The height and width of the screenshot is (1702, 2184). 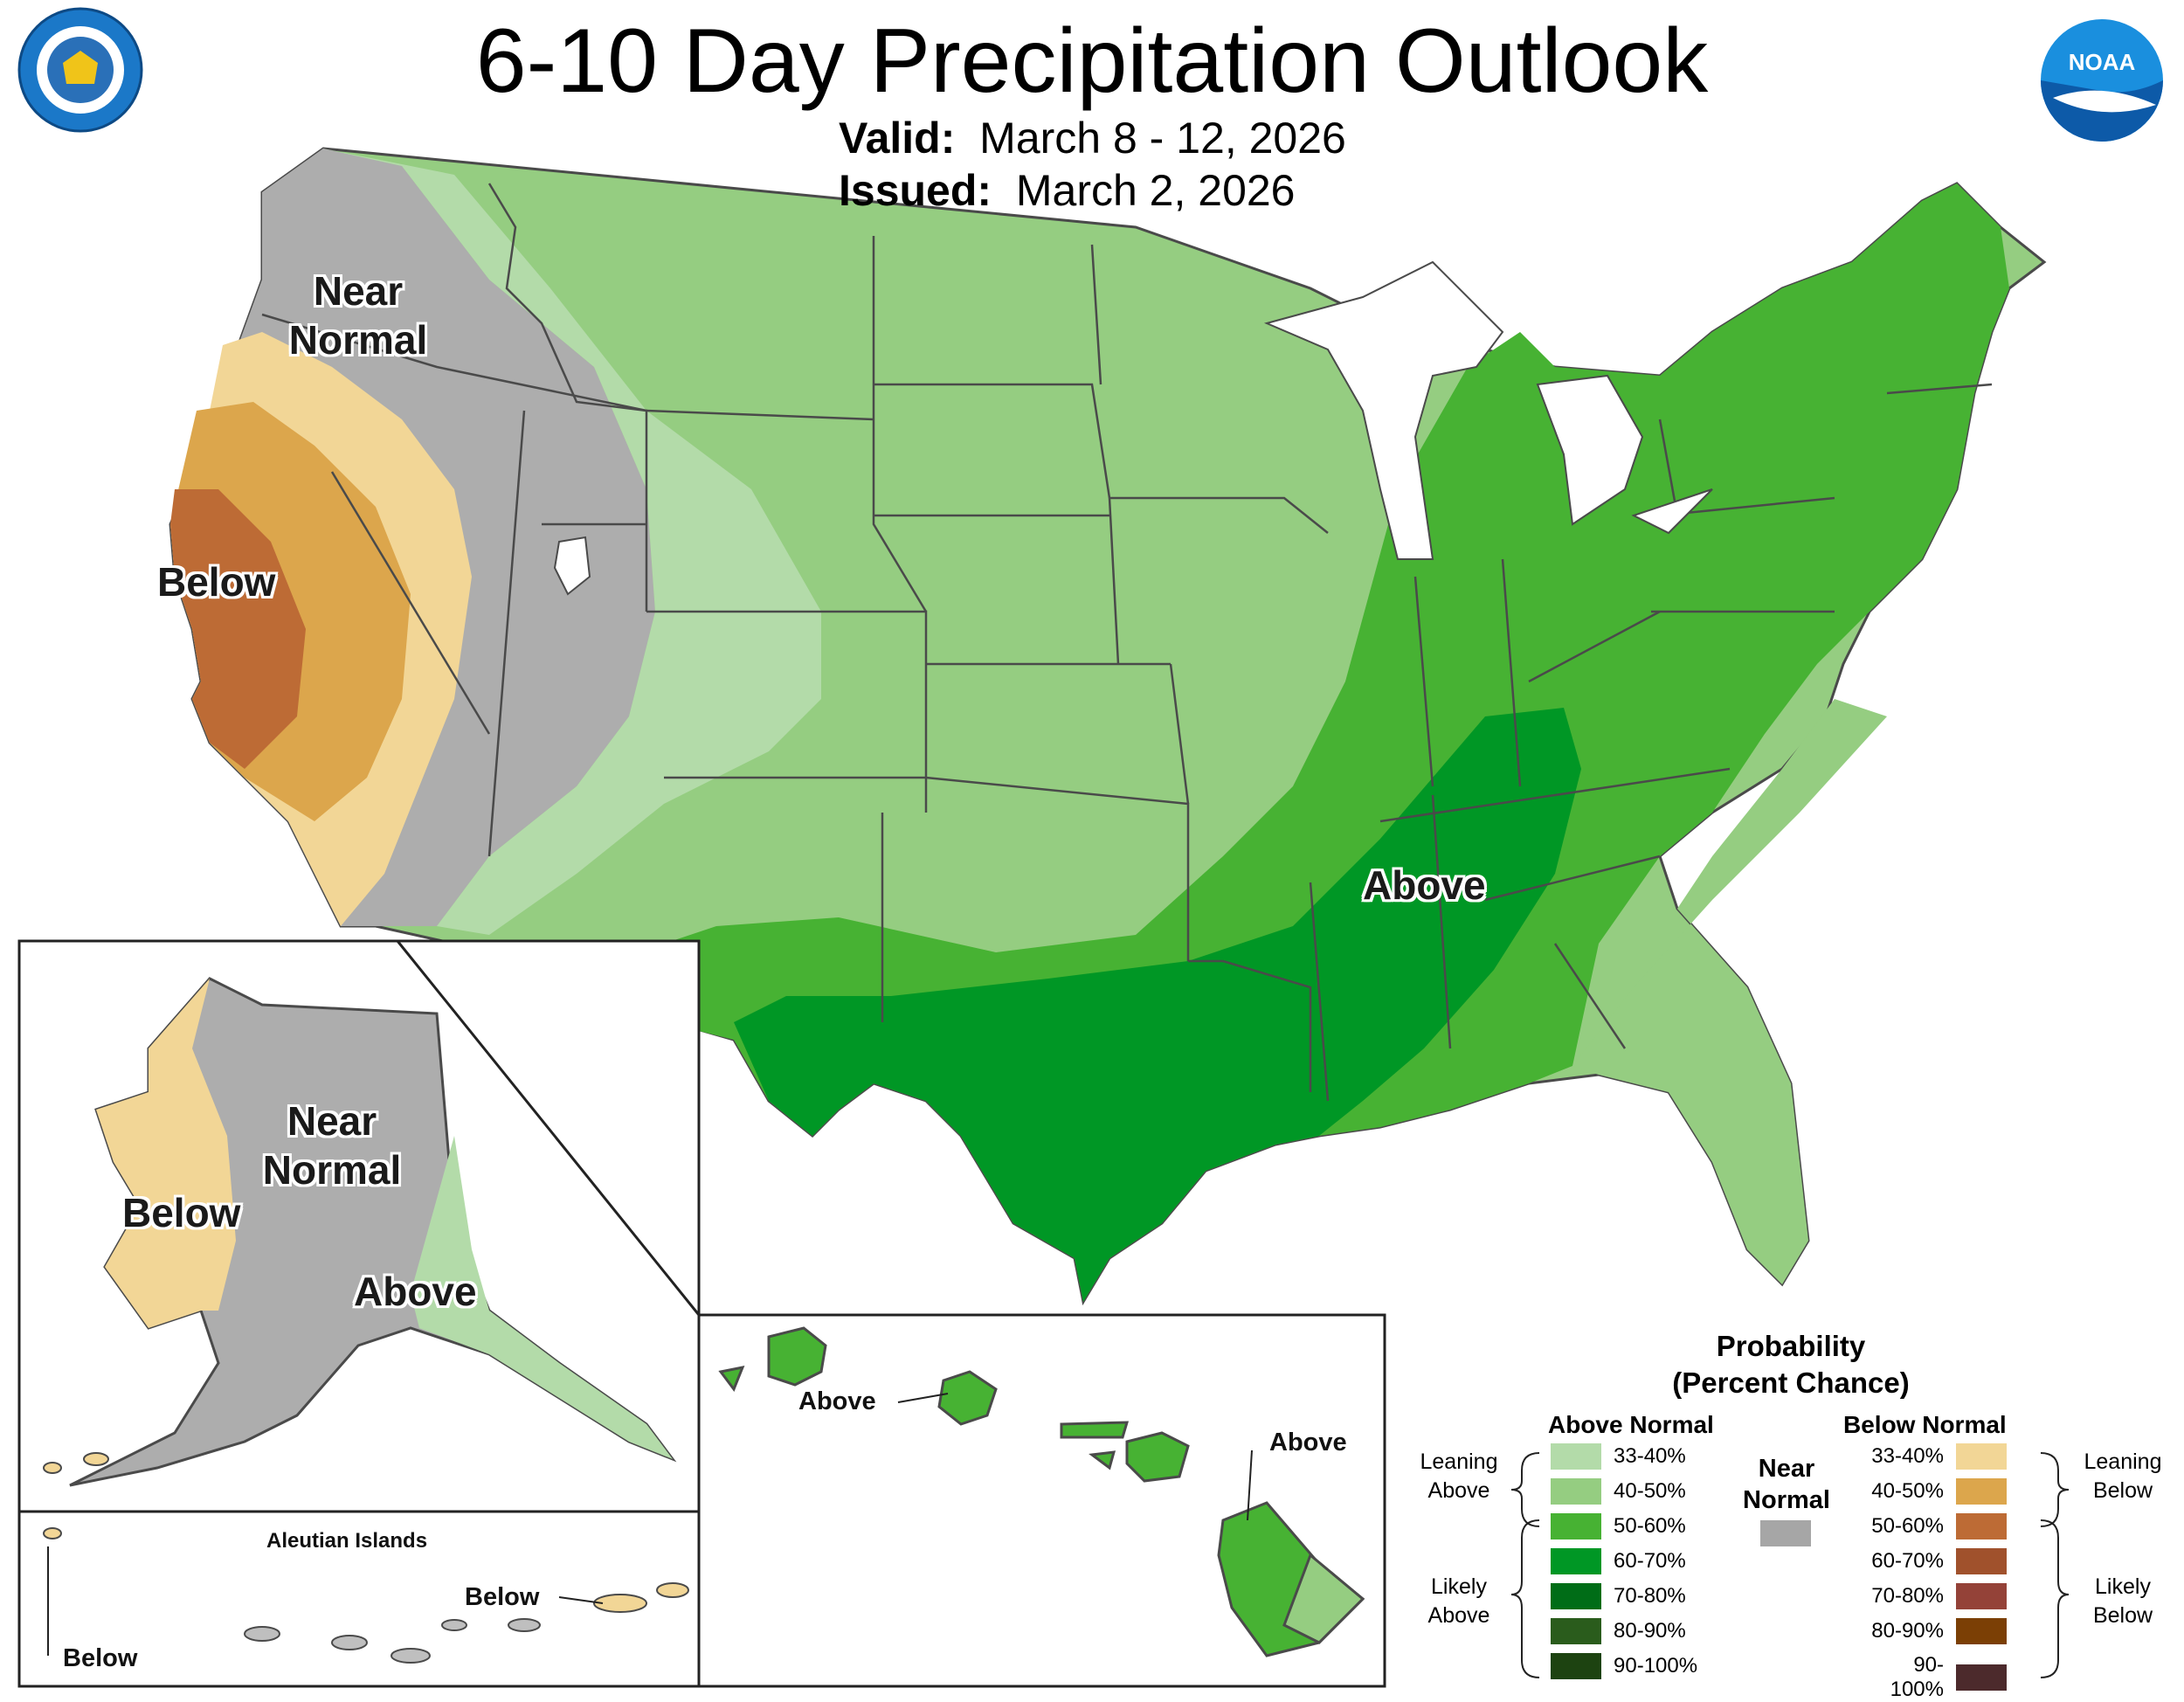 What do you see at coordinates (1908, 1561) in the screenshot?
I see `legend-below-bin-label: 60-70%` at bounding box center [1908, 1561].